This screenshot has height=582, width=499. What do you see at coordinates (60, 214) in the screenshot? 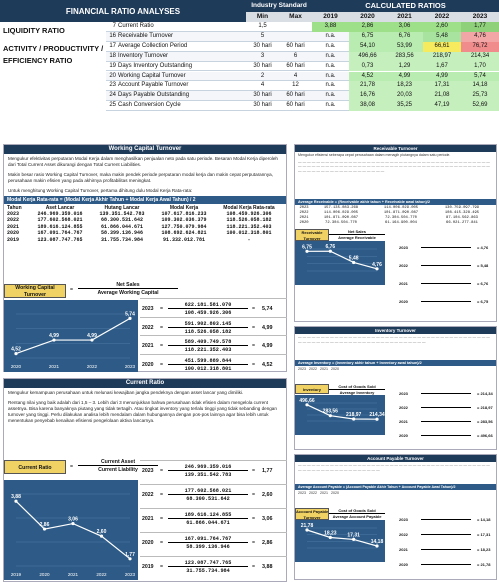
I see `wct-cell: 246.969.359.016` at bounding box center [60, 214].